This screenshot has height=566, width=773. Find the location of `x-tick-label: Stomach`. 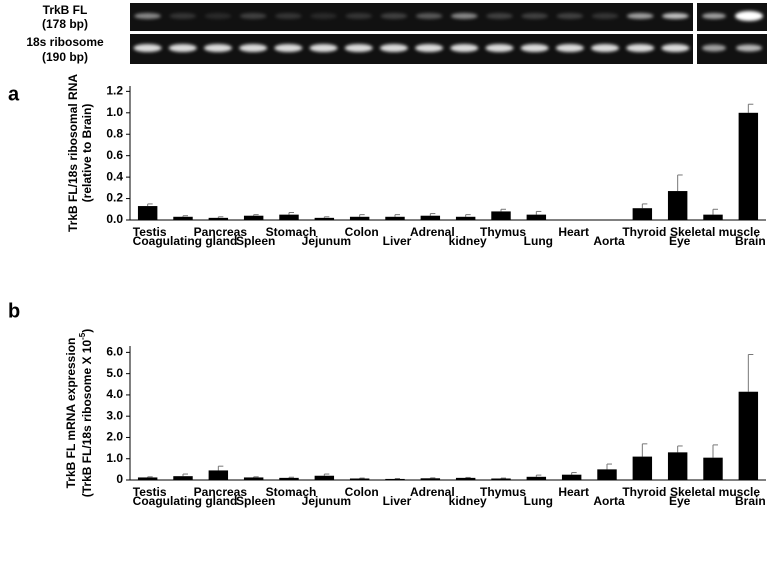

x-tick-label: Stomach is located at coordinates (291, 232).